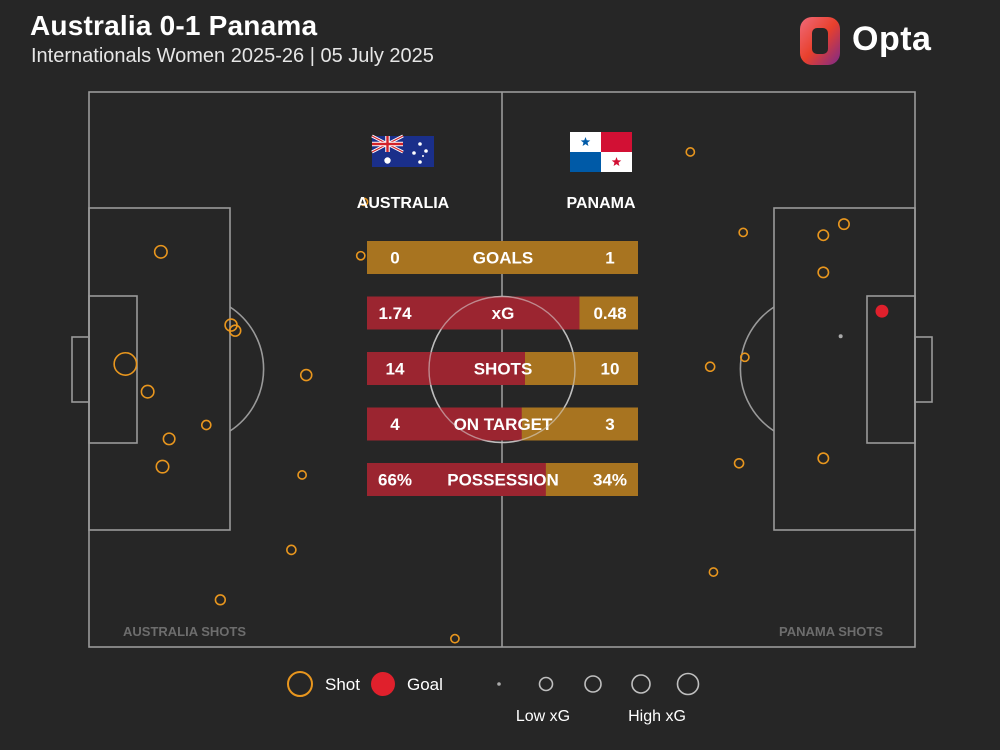 The height and width of the screenshot is (750, 1000). I want to click on legend-shot-icon, so click(300, 684).